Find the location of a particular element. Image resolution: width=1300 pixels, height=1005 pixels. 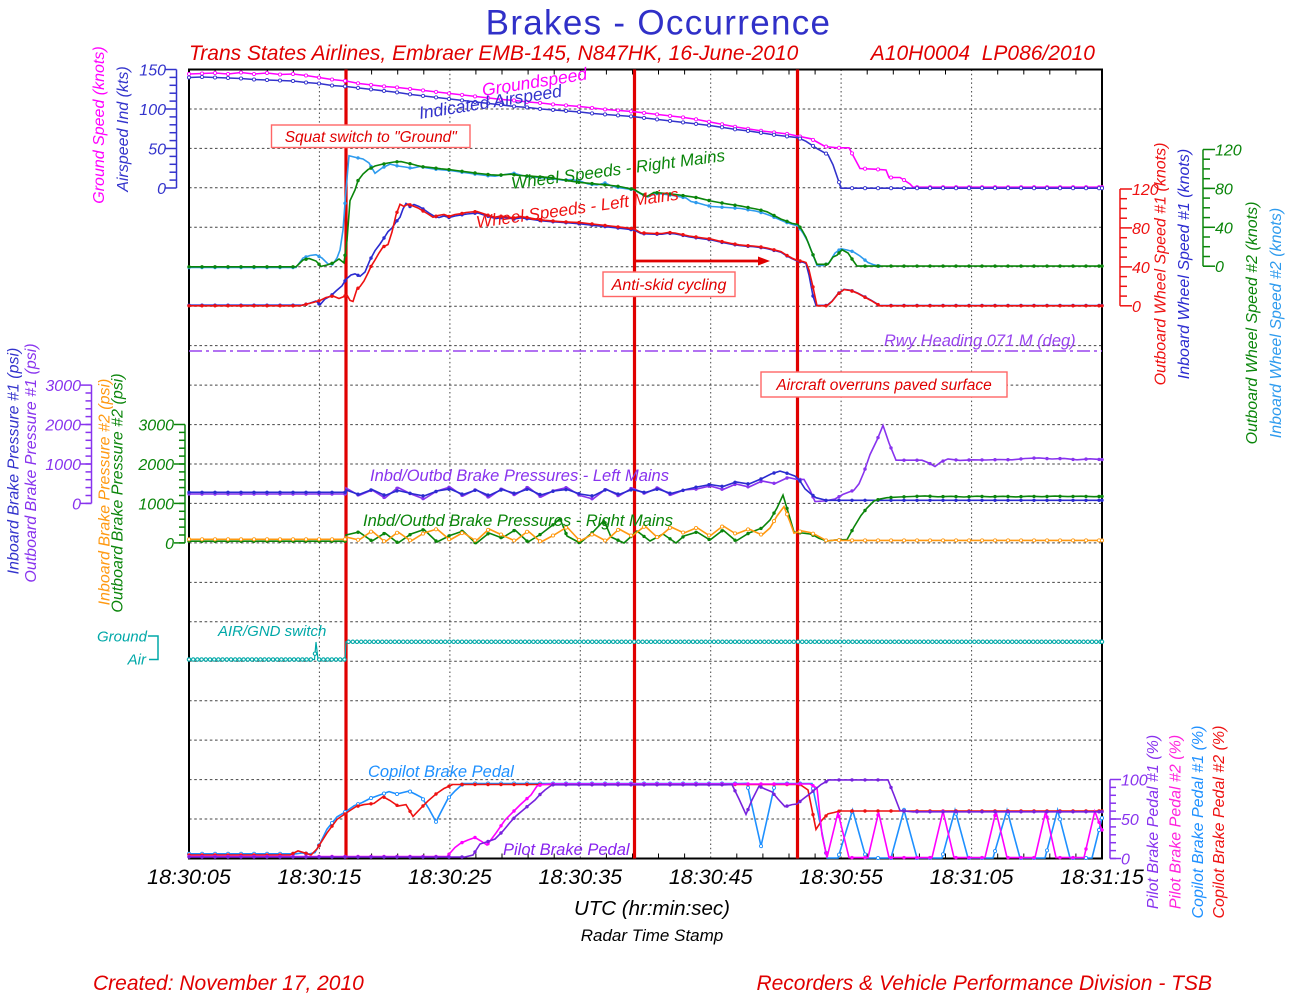

svg-text: Ground Speed (knots) is located at coordinates (99, 124).